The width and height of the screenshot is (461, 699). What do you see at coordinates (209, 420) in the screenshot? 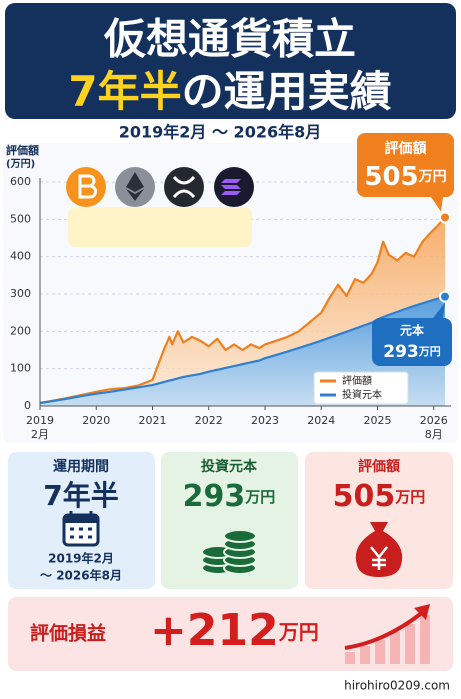
I see `x-tick-label: 2022` at bounding box center [209, 420].